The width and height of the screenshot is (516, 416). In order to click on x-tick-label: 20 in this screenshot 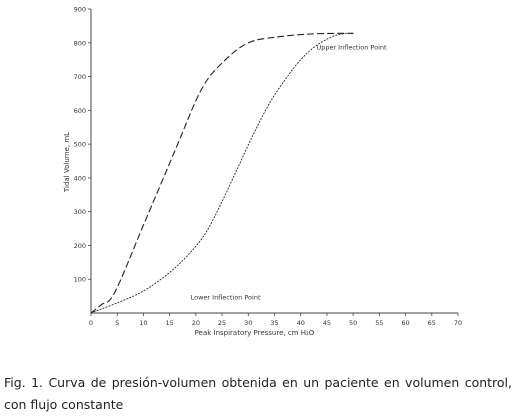, I will do `click(196, 323)`.